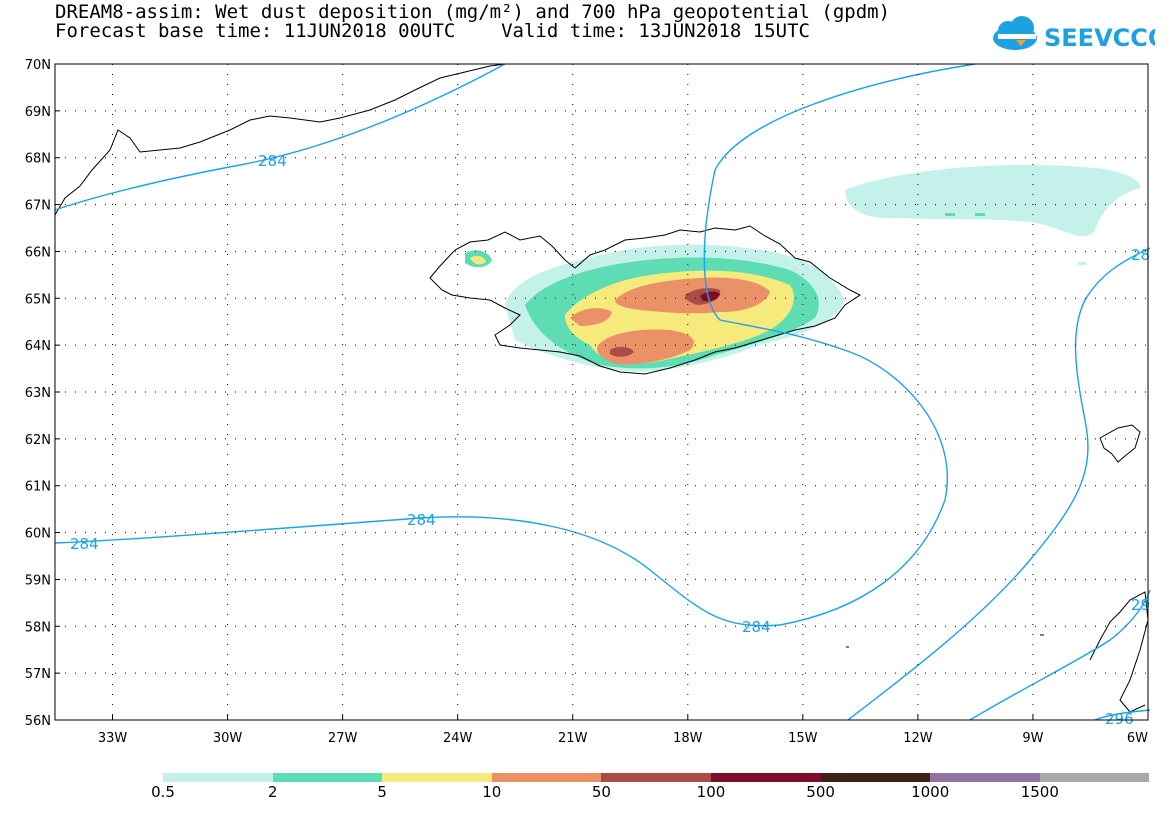 The width and height of the screenshot is (1175, 815). I want to click on dust-level-5b, so click(622, 351).